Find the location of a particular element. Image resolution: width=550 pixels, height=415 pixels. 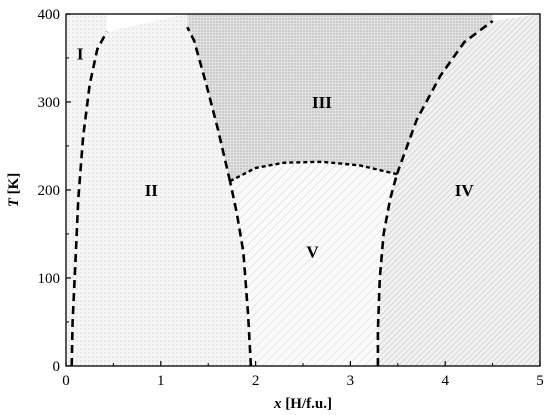

region-i-area is located at coordinates (86, 190).